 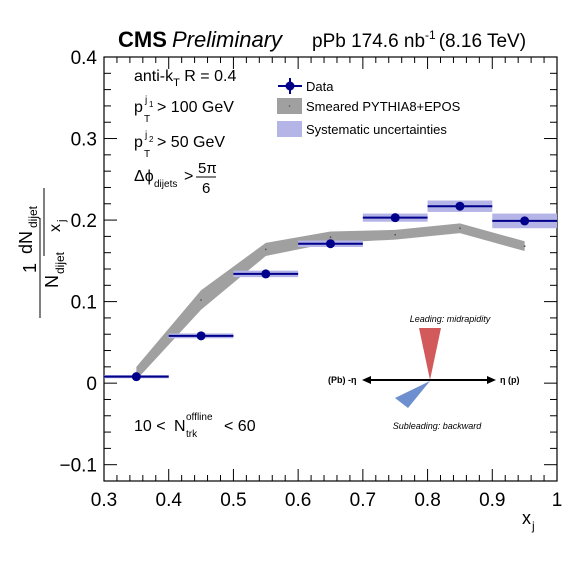 I want to click on svg-text: dN, so click(x=26, y=242).